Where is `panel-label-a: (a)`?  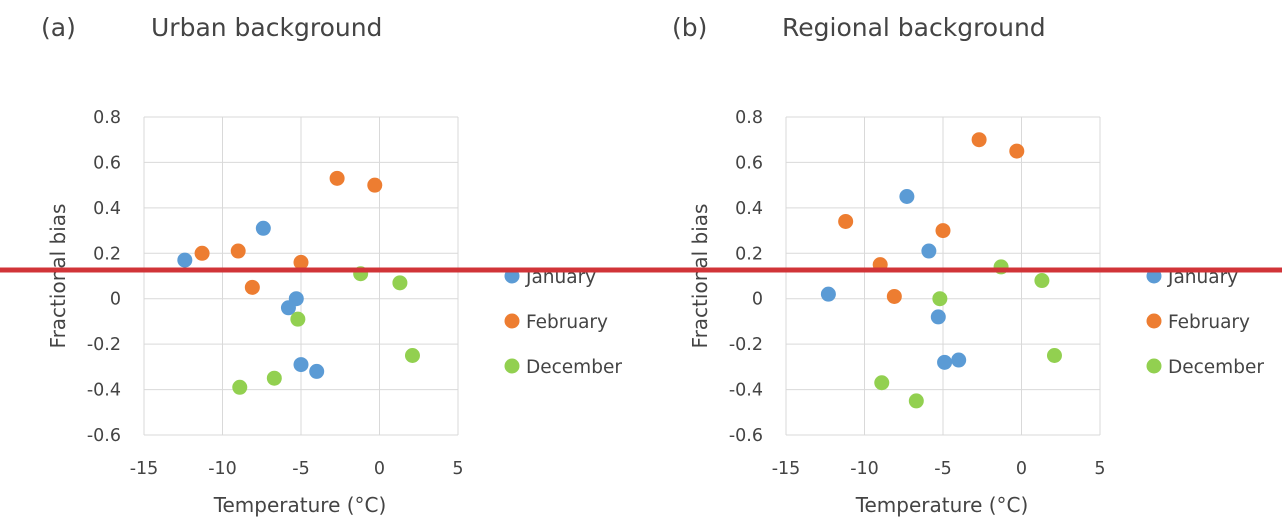
panel-label-a: (a) is located at coordinates (58, 27).